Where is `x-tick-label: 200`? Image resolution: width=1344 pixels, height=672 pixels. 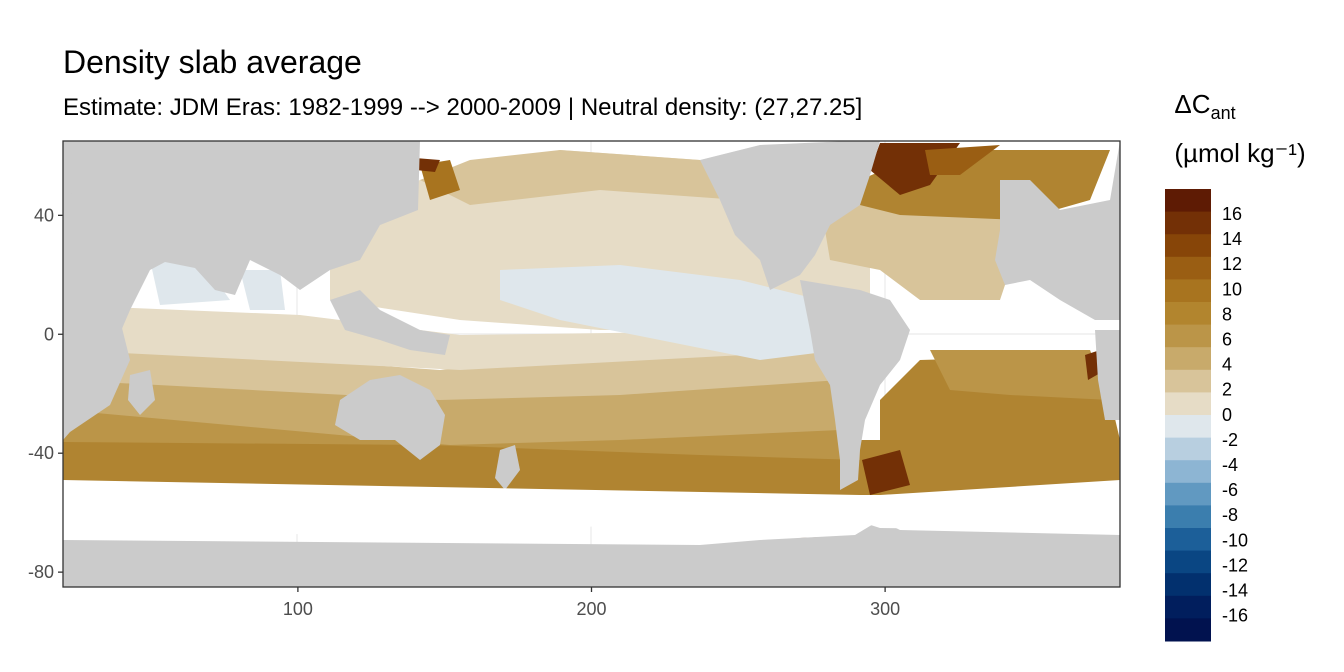
x-tick-label: 200 is located at coordinates (591, 609).